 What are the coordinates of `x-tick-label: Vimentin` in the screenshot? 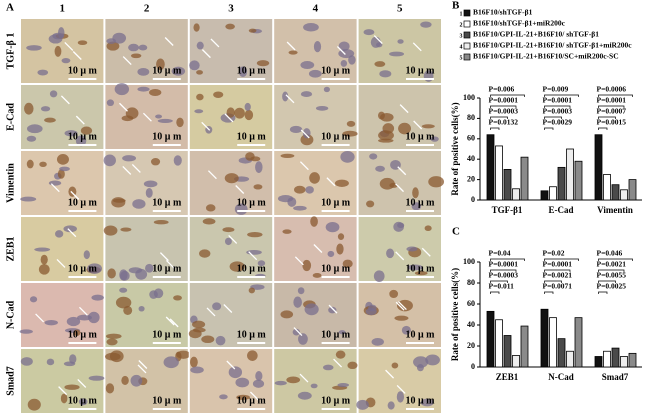 It's located at (615, 210).